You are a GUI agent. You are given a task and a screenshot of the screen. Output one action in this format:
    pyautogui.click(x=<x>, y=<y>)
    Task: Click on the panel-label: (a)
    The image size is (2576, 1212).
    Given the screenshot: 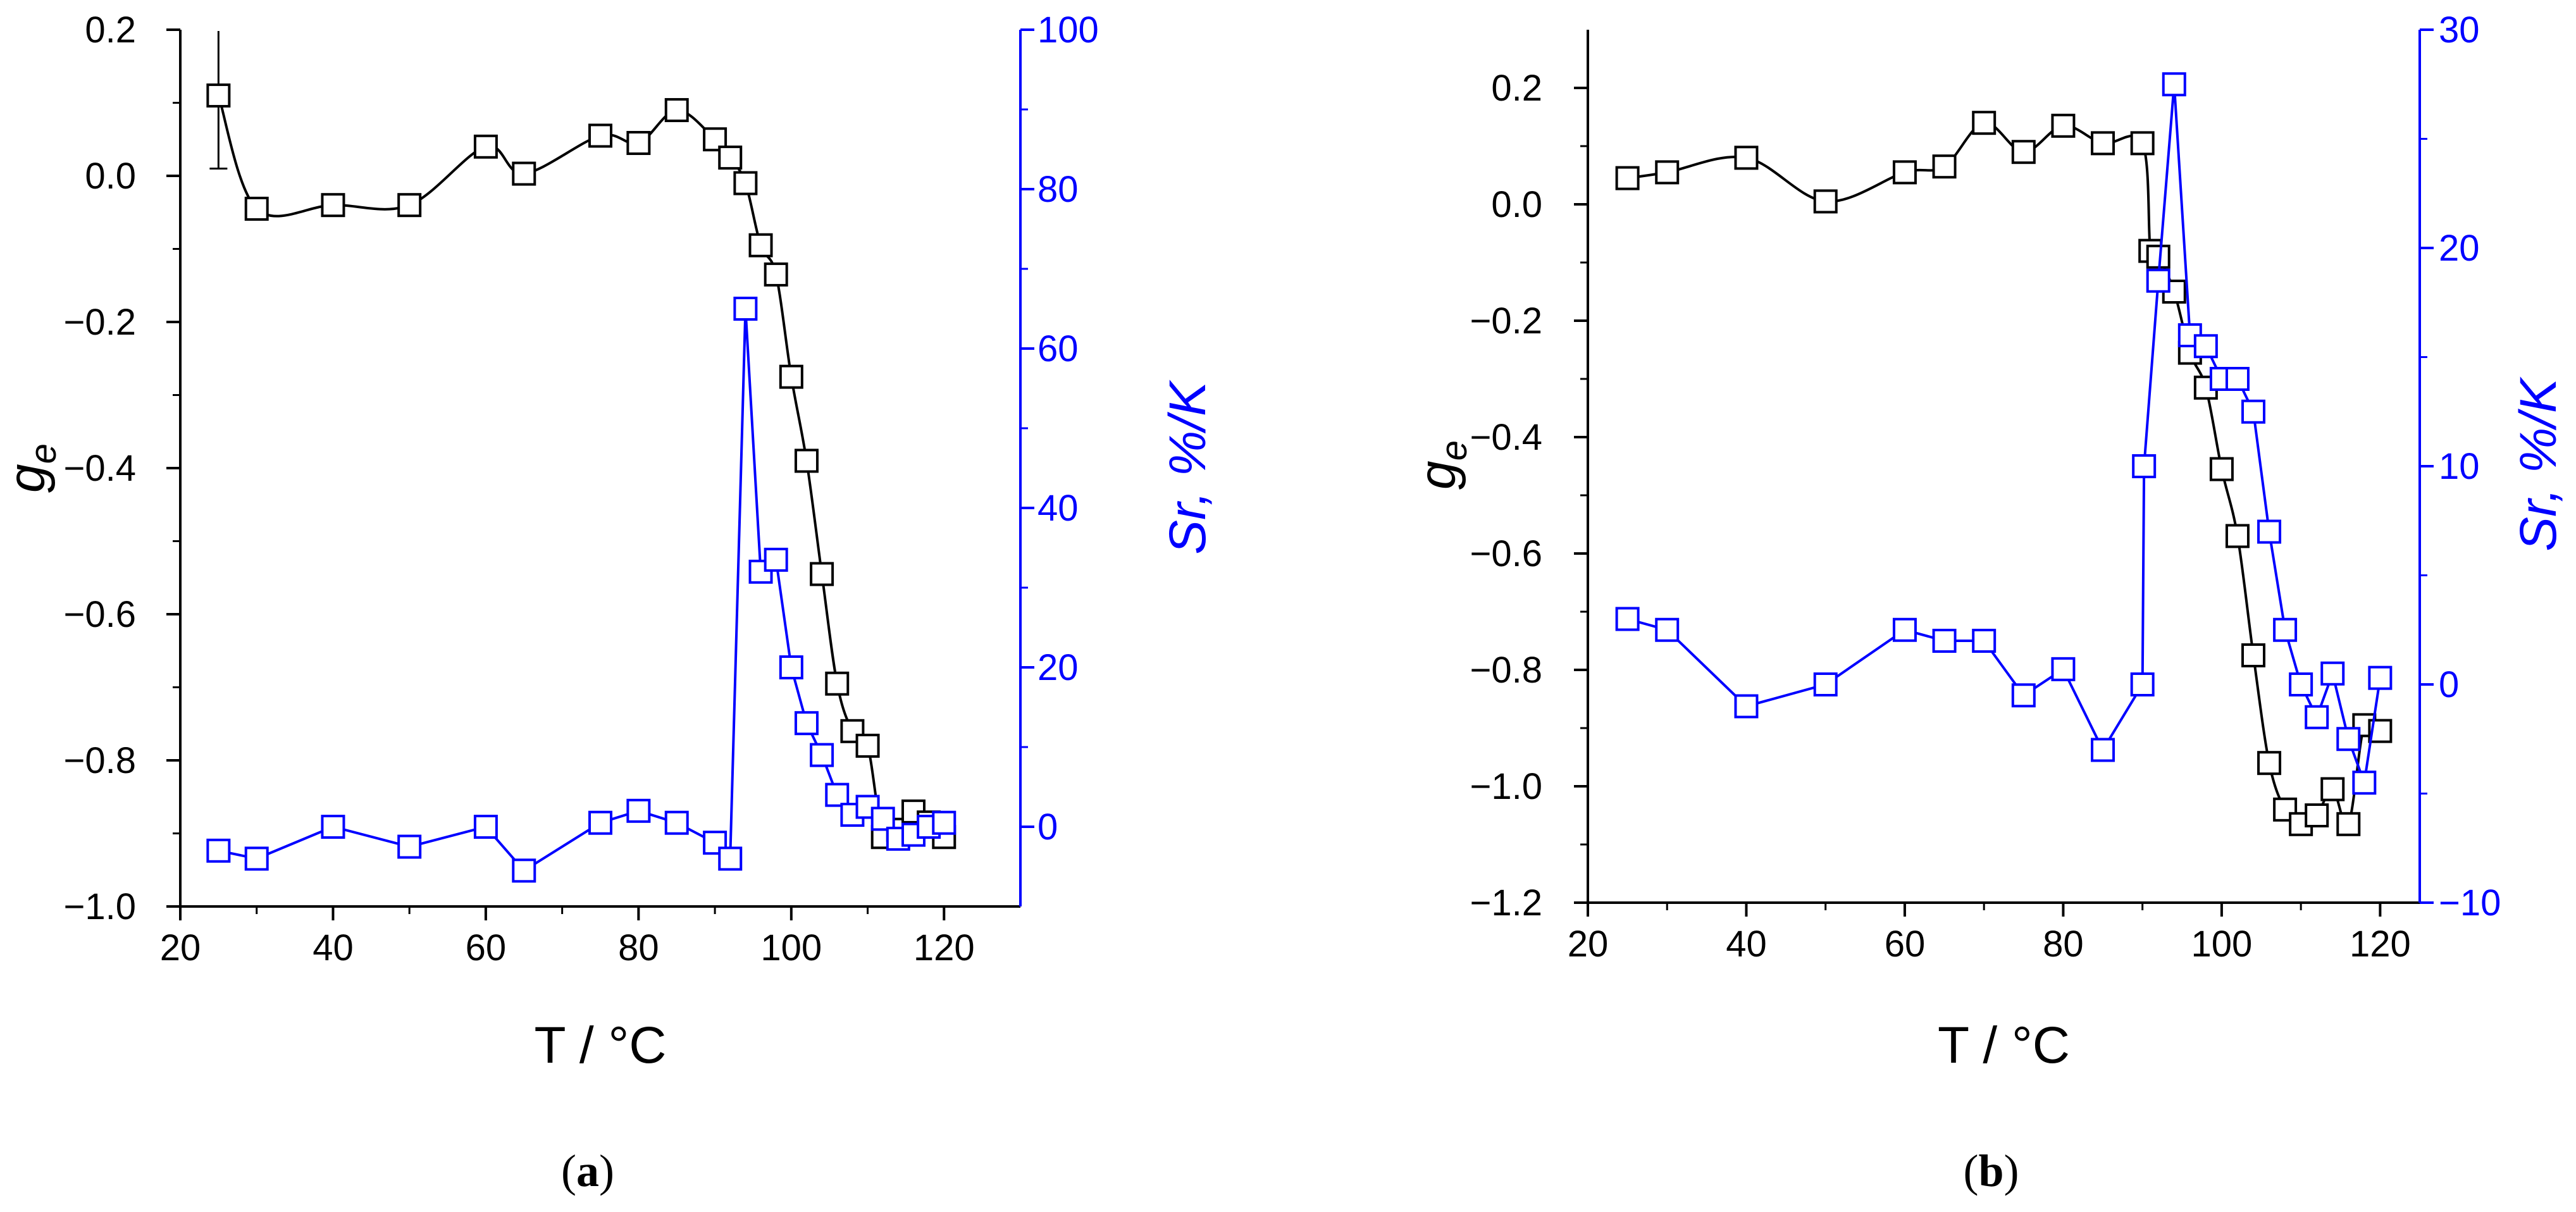 What is the action you would take?
    pyautogui.click(x=588, y=1171)
    